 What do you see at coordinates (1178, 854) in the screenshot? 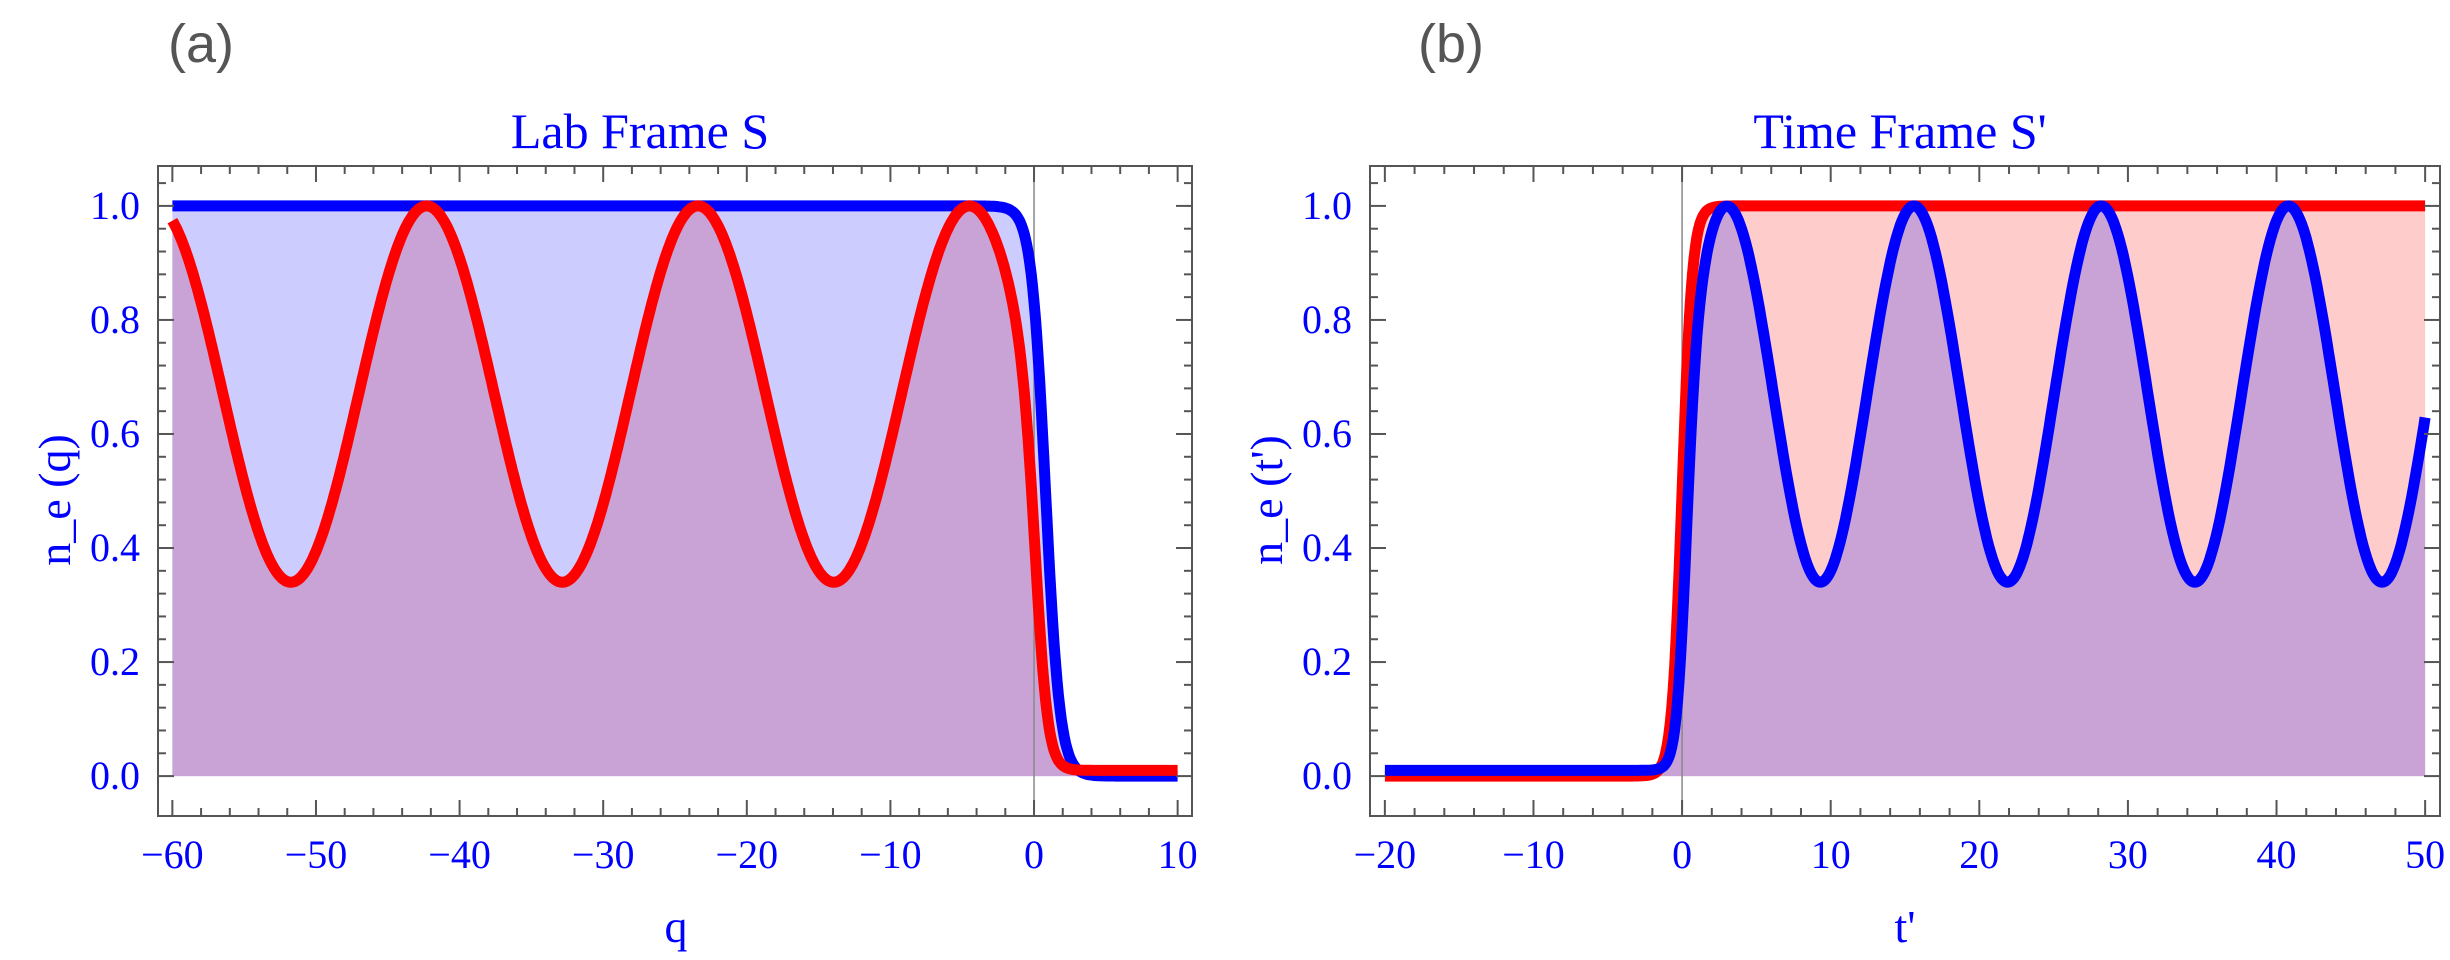
I see `panel-0-x-tick-label: 10` at bounding box center [1178, 854].